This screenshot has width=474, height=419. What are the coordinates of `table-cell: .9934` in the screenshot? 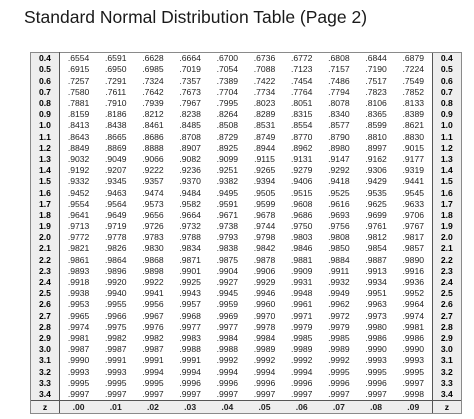 It's located at (376, 282).